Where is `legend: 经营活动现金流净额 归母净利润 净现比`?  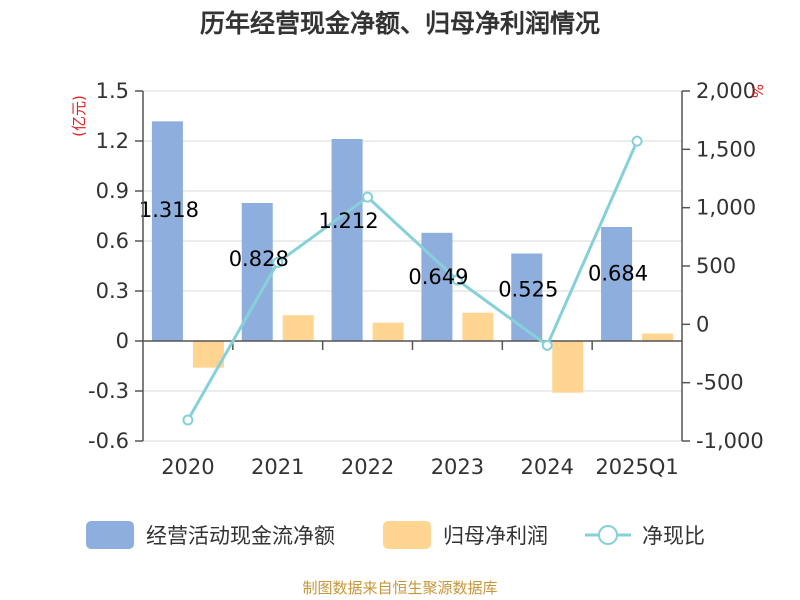
legend: 经营活动现金流净额 归母净利润 净现比 is located at coordinates (395, 535).